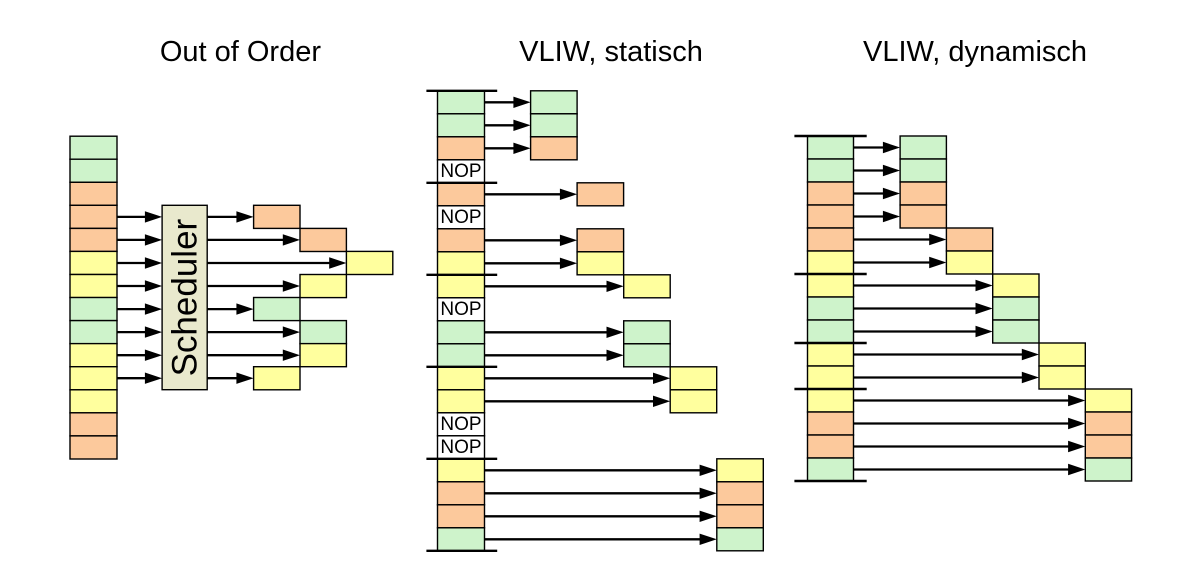 This screenshot has width=1197, height=581. Describe the element at coordinates (241, 52) in the screenshot. I see `svg-text: Out of Order` at that location.